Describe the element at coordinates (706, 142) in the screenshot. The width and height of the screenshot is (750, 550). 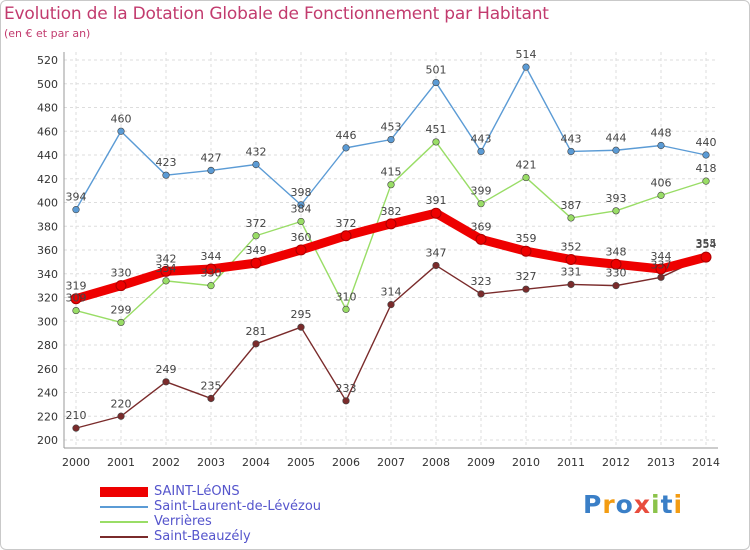
I see `data-label: 440` at that location.